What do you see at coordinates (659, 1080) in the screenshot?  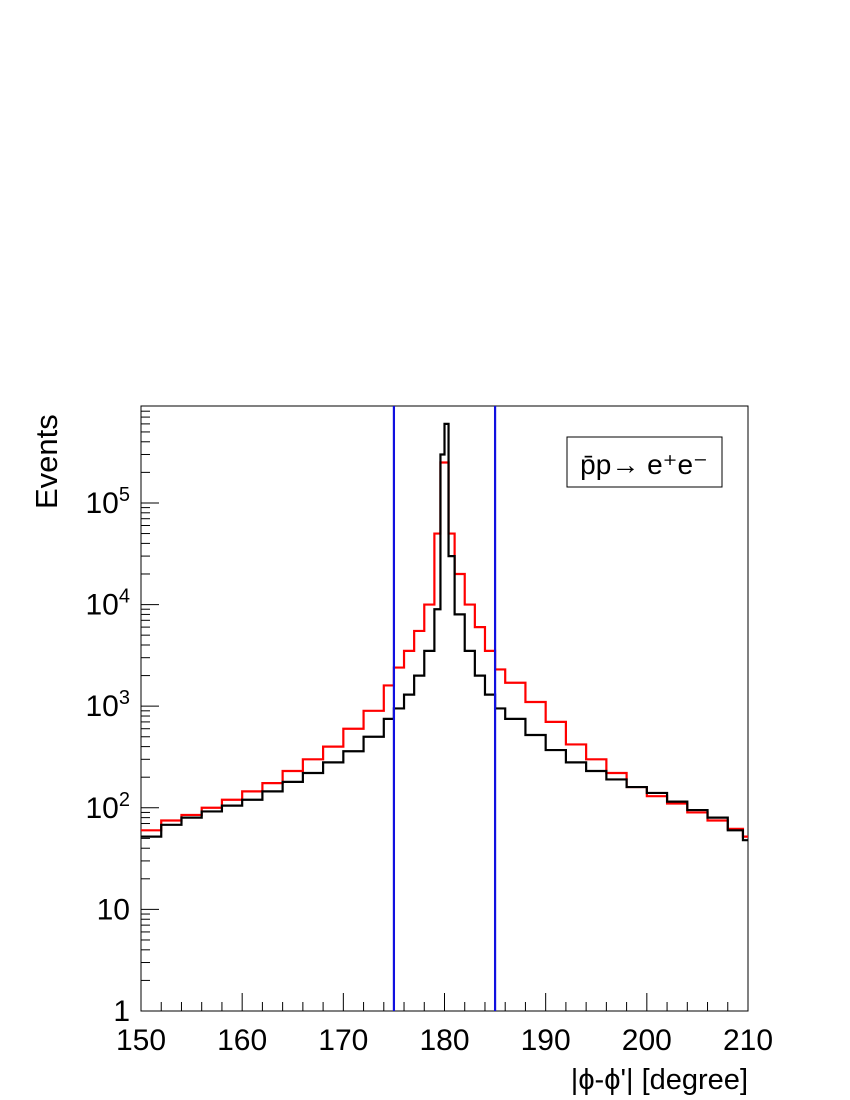 I see `x-axis-label: |ϕ-ϕ'| [degree]` at bounding box center [659, 1080].